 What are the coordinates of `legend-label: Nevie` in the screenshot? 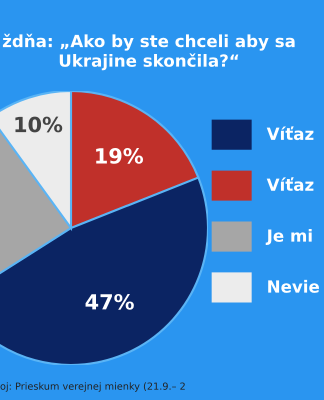 It's located at (293, 286).